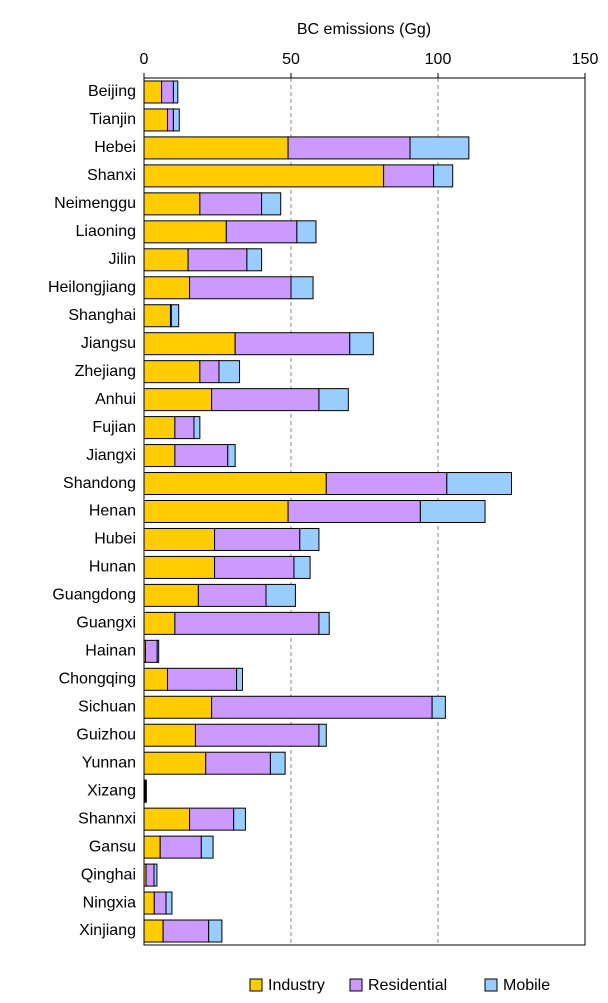  What do you see at coordinates (95, 203) in the screenshot?
I see `y-tick-label: Neimenggu` at bounding box center [95, 203].